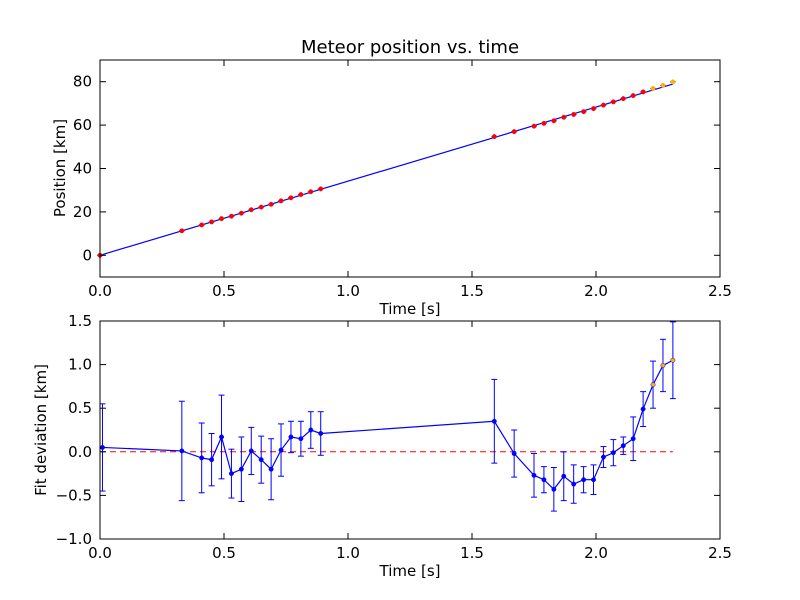 Image resolution: width=800 pixels, height=600 pixels. What do you see at coordinates (82, 212) in the screenshot?
I see `y-tick-label: 20` at bounding box center [82, 212].